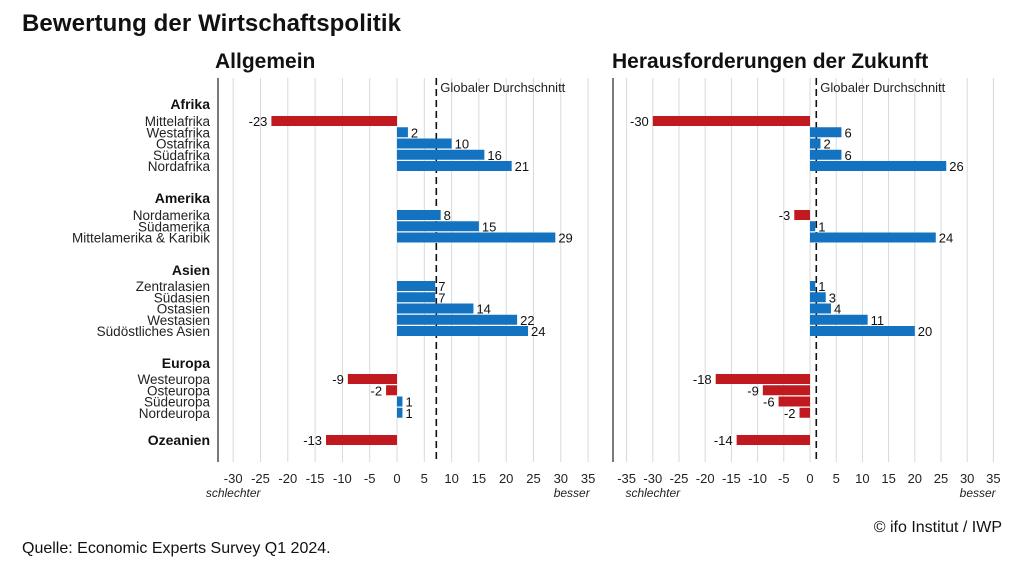 This screenshot has width=1024, height=576. I want to click on category-label: Südeuropa, so click(177, 402).